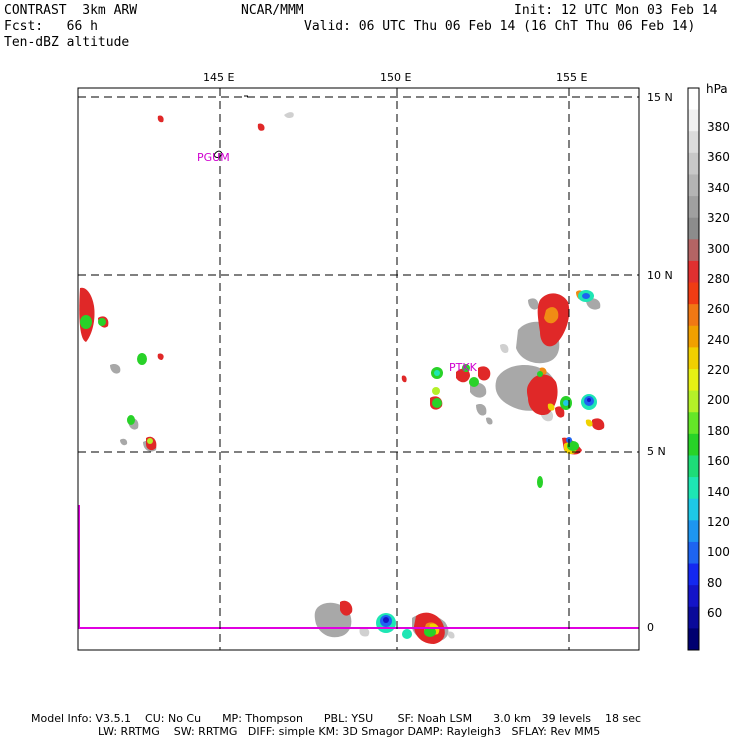  Describe the element at coordinates (219, 77) in the screenshot. I see `lon-label-145: 145 E` at that location.